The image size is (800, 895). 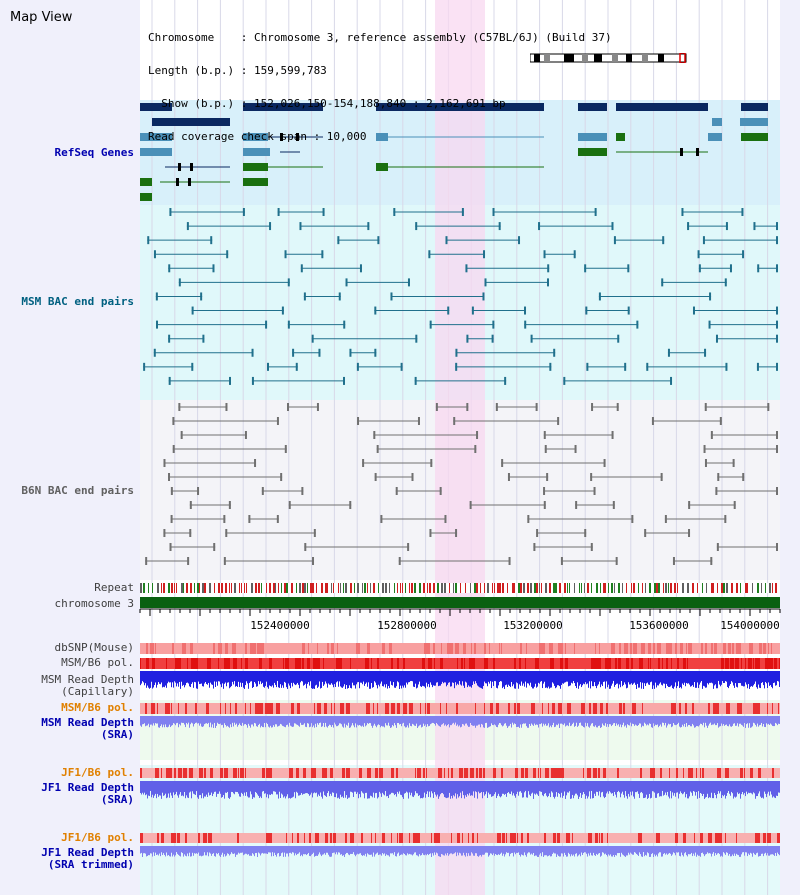 What do you see at coordinates (542, 708) in the screenshot?
I see `msm-b6-pol-sra-strip-mark` at bounding box center [542, 708].